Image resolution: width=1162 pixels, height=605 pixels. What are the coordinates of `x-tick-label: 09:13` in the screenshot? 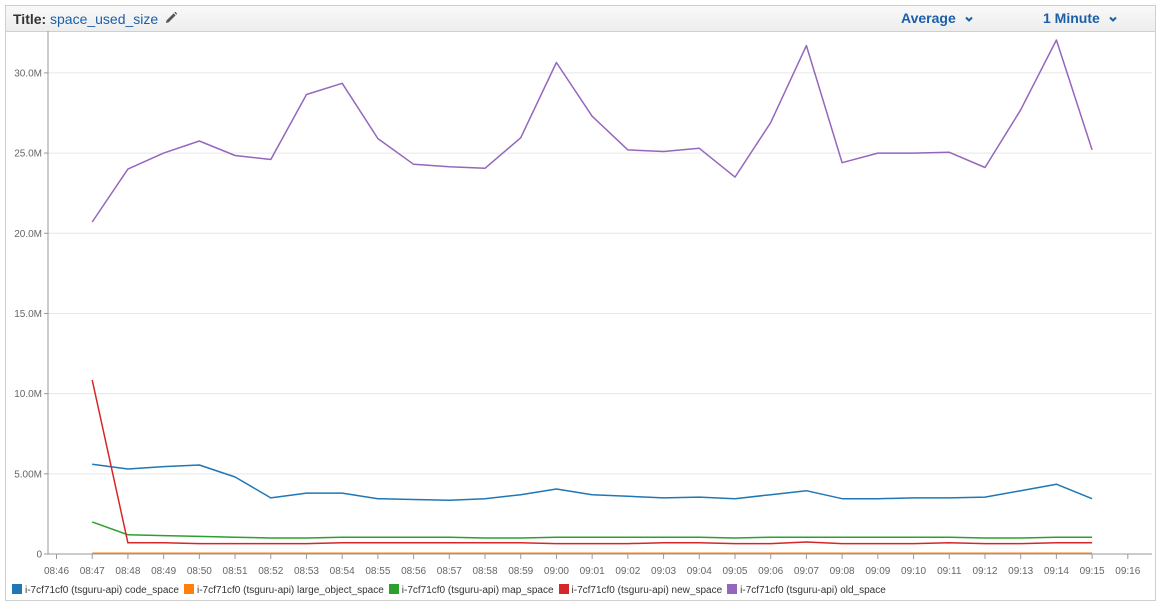 It's located at (1020, 571).